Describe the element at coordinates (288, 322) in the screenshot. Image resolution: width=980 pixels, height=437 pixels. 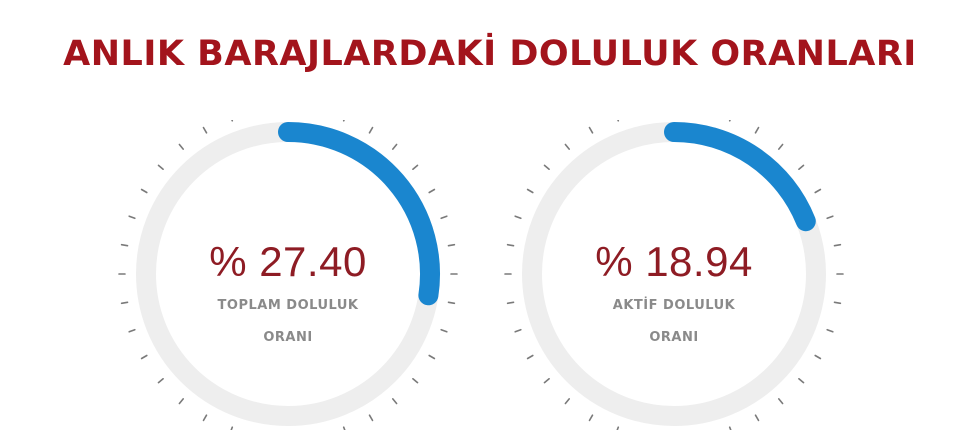
I see `gauge-label: TOPLAM DOLULUK ORANI` at that location.